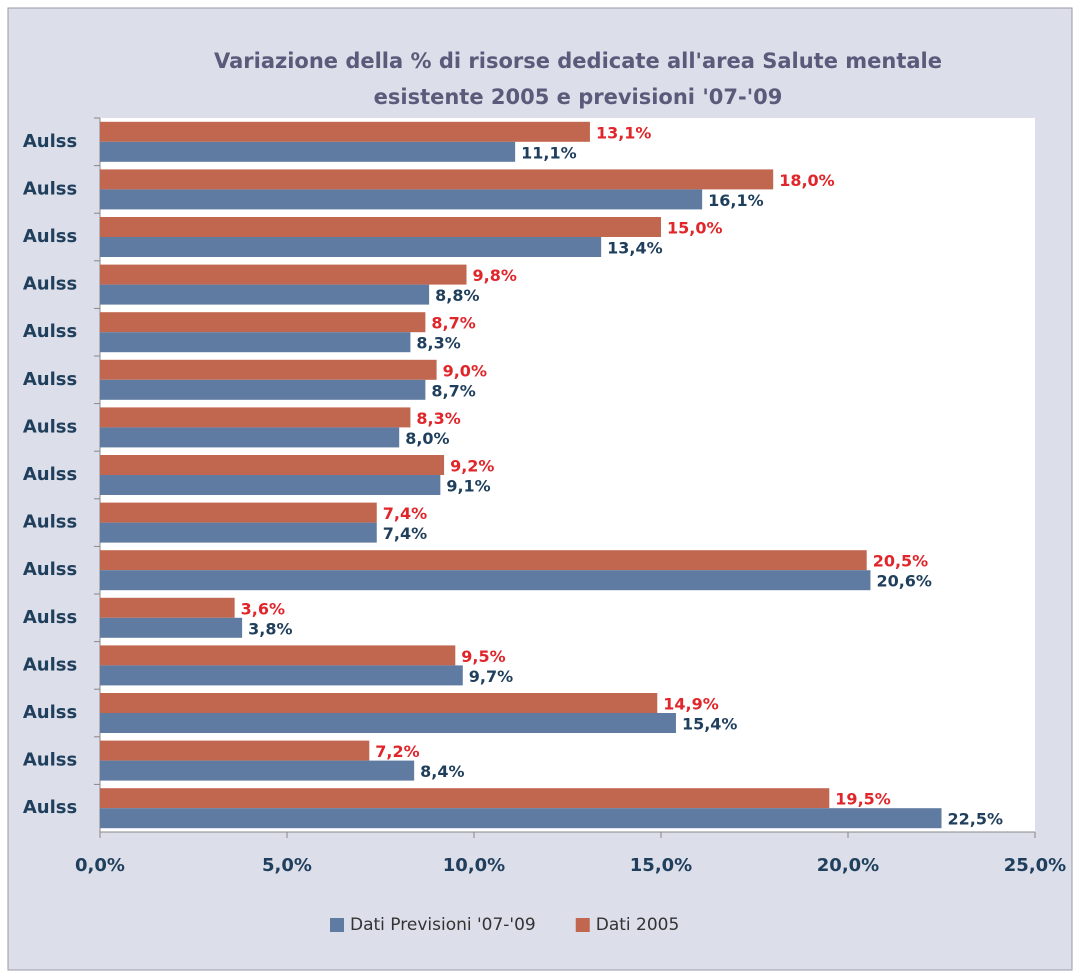  I want to click on data-label: 20,5%, so click(901, 561).